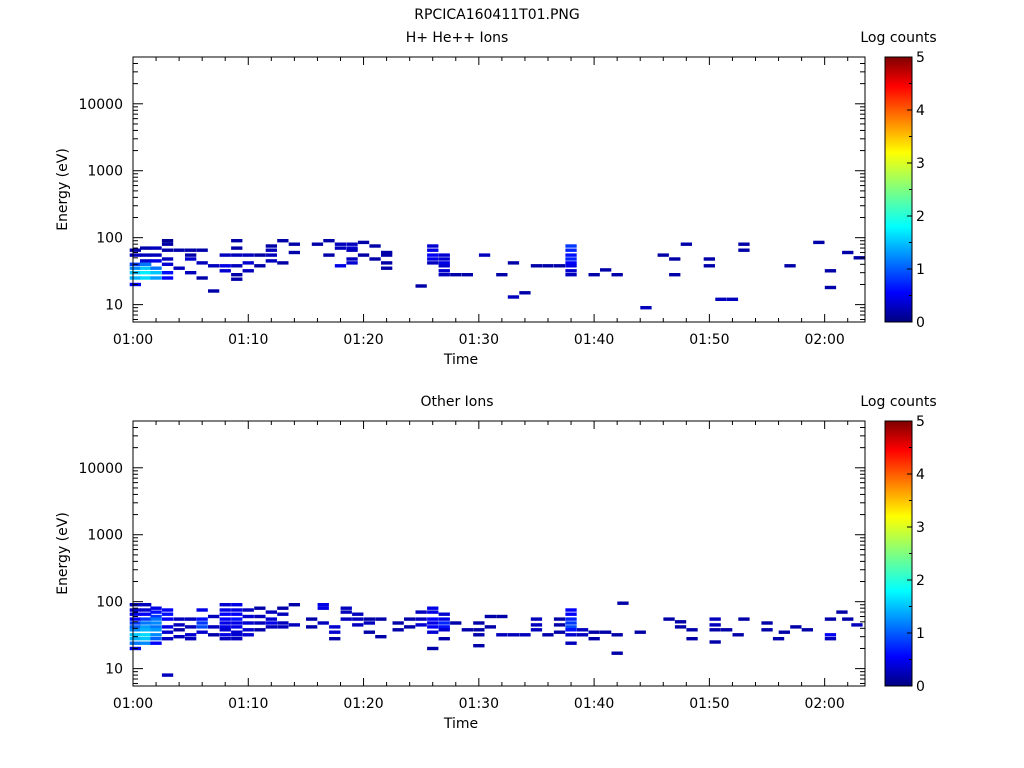  I want to click on colorbar-tick-label: 3, so click(920, 528).